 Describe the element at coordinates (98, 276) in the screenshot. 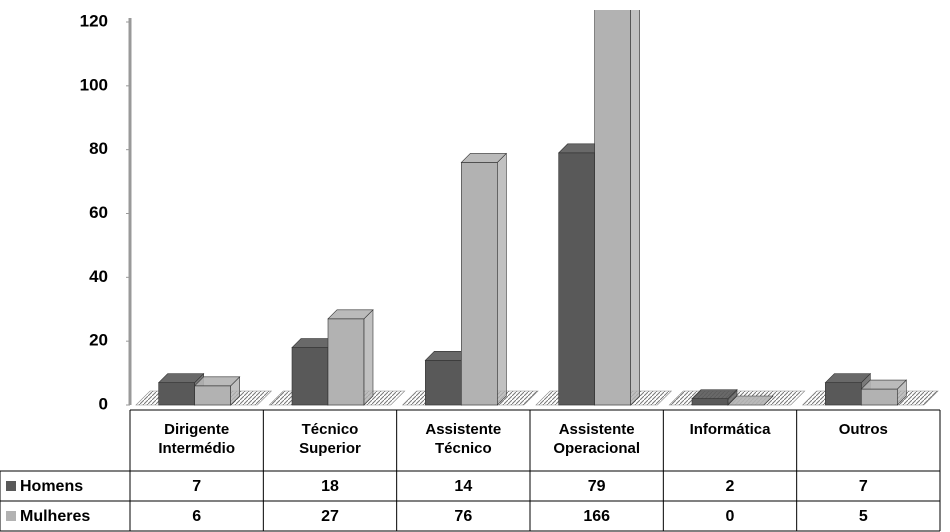

I see `y-tick-label: 40` at that location.